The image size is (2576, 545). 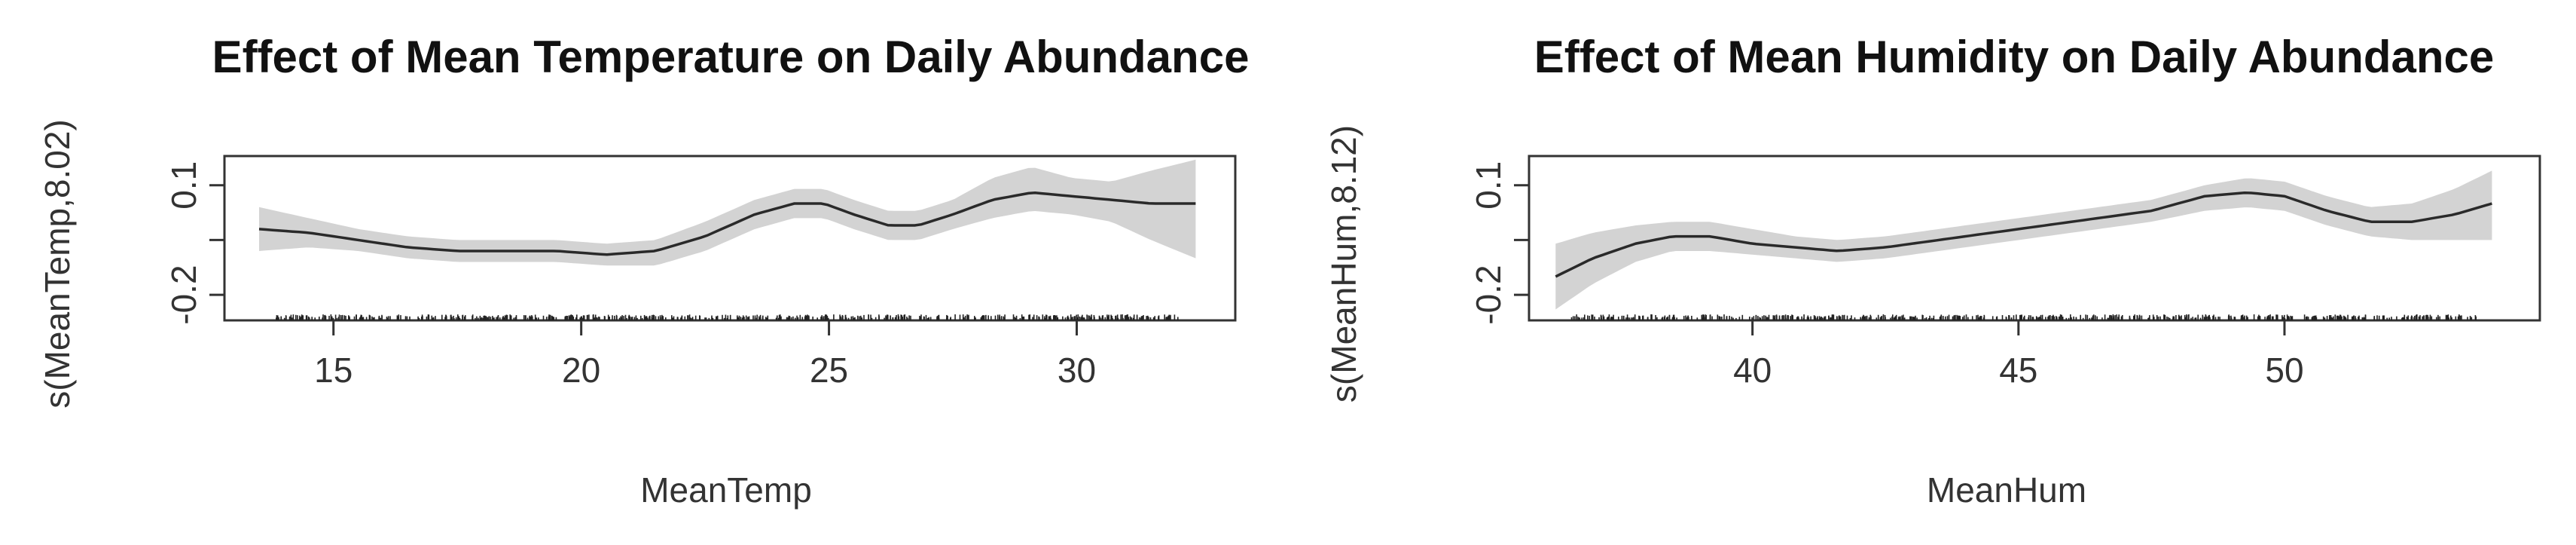 I want to click on y-axis-label: s(MeanTemp,8.02), so click(x=58, y=264).